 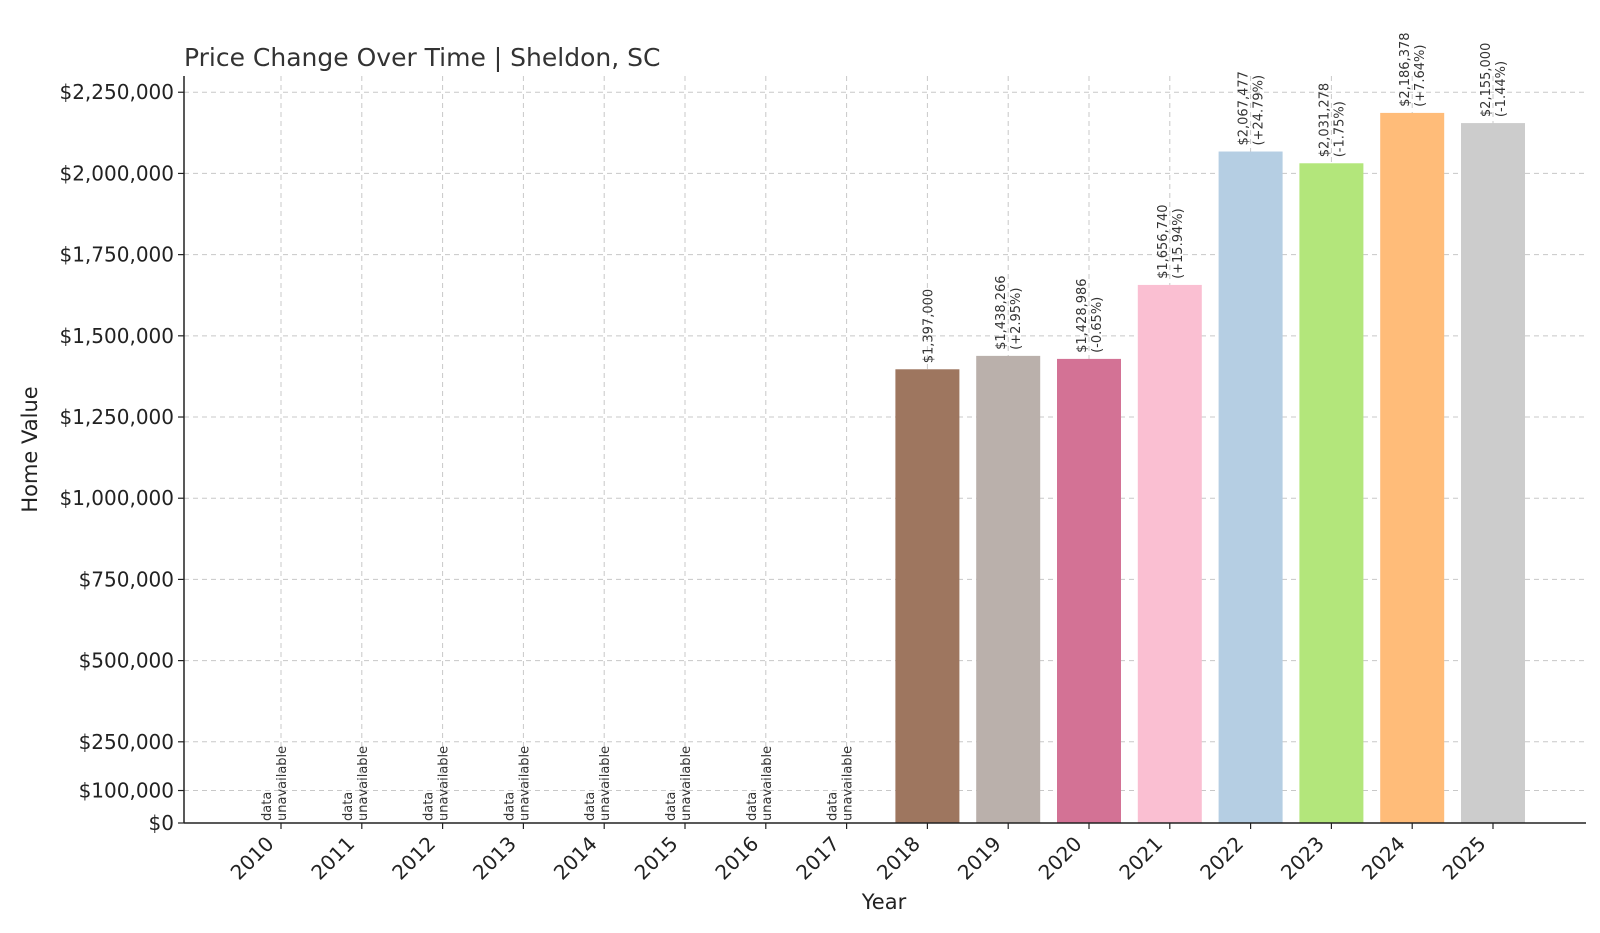 I want to click on x-tick-label: 2017, so click(x=817, y=858).